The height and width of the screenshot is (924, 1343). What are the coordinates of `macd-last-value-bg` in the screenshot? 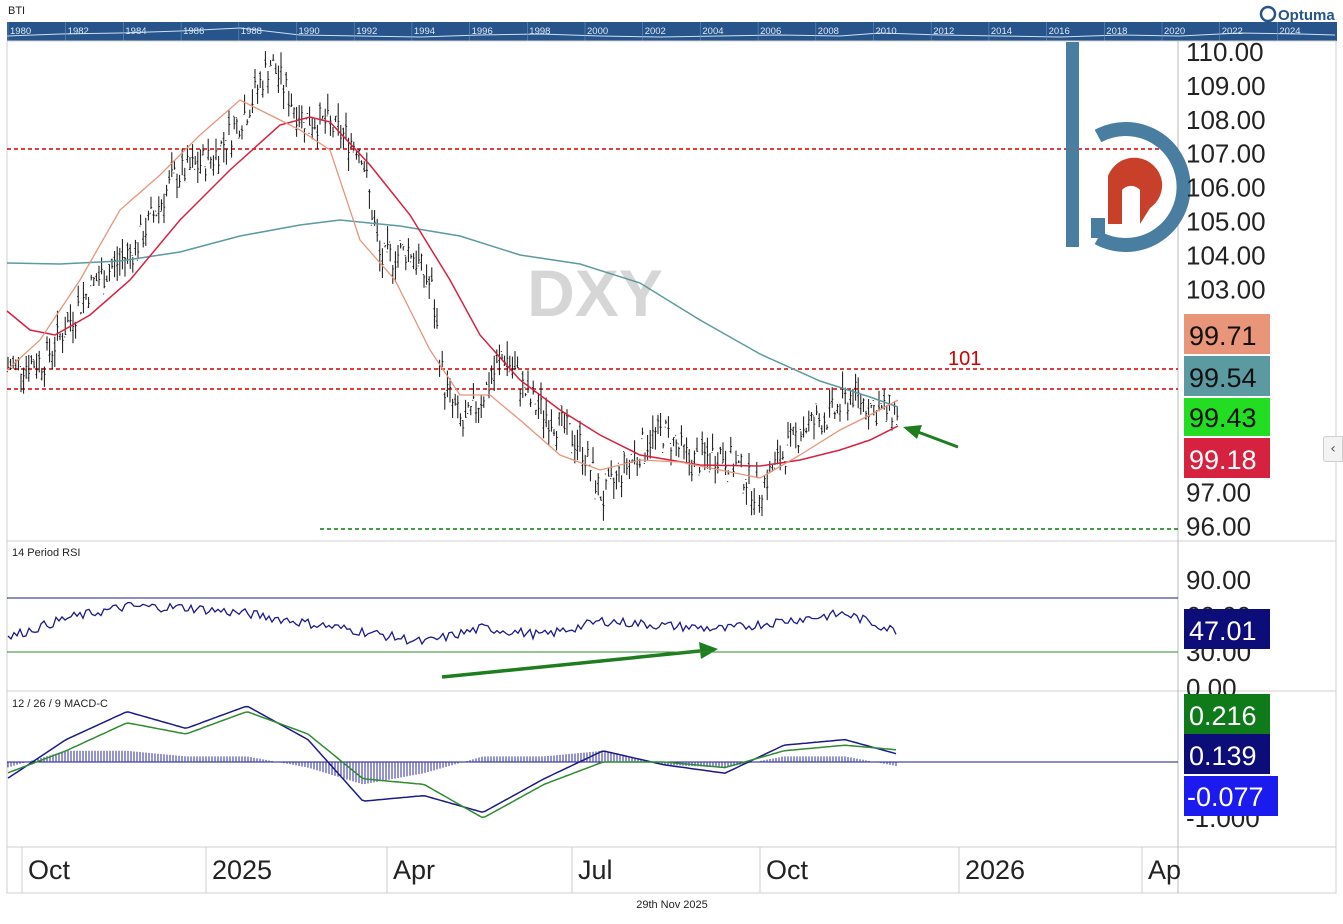 It's located at (1227, 754).